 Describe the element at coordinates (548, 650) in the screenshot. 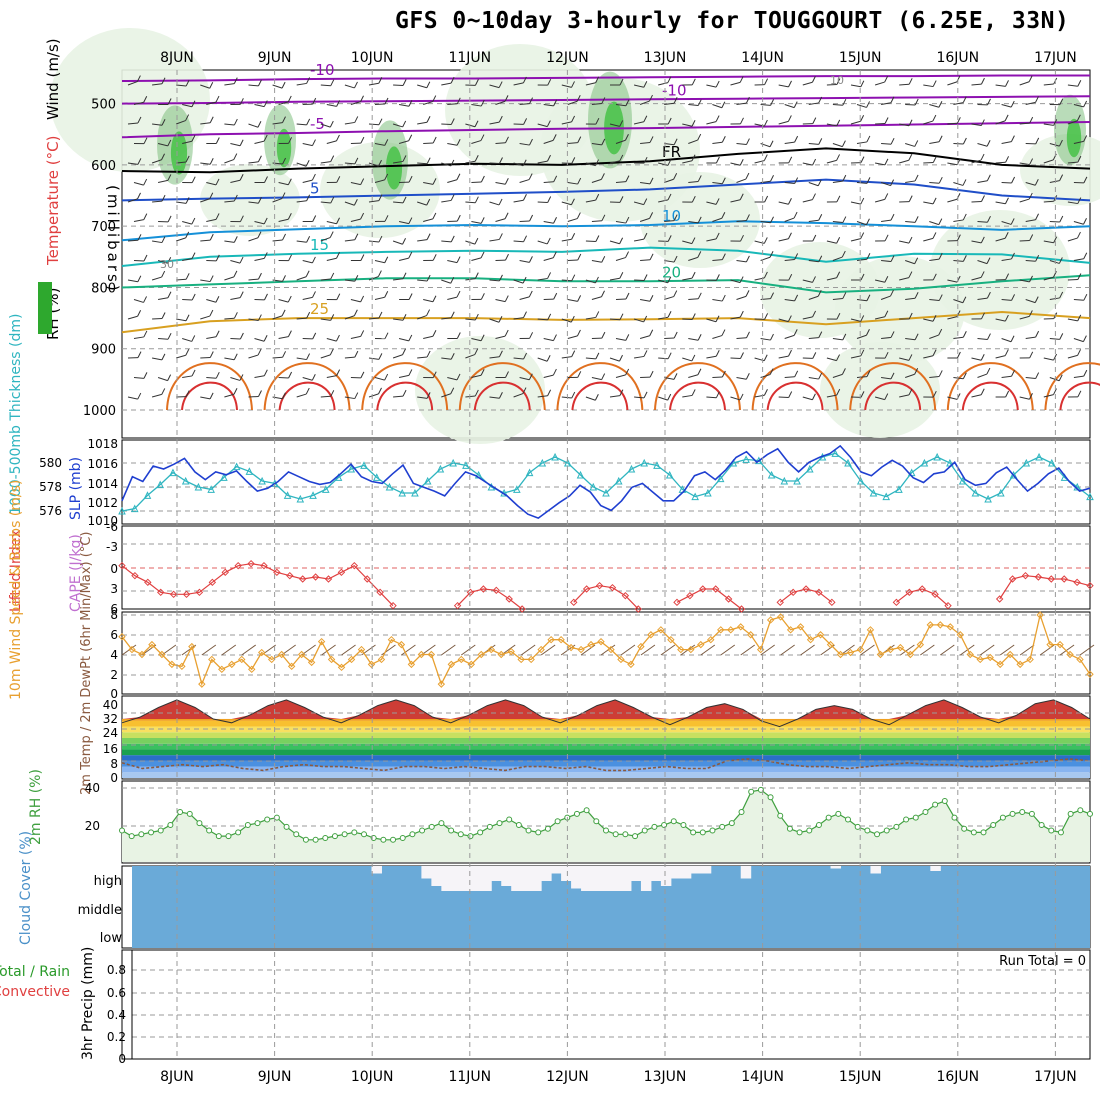

I see `wind10m-barb` at that location.